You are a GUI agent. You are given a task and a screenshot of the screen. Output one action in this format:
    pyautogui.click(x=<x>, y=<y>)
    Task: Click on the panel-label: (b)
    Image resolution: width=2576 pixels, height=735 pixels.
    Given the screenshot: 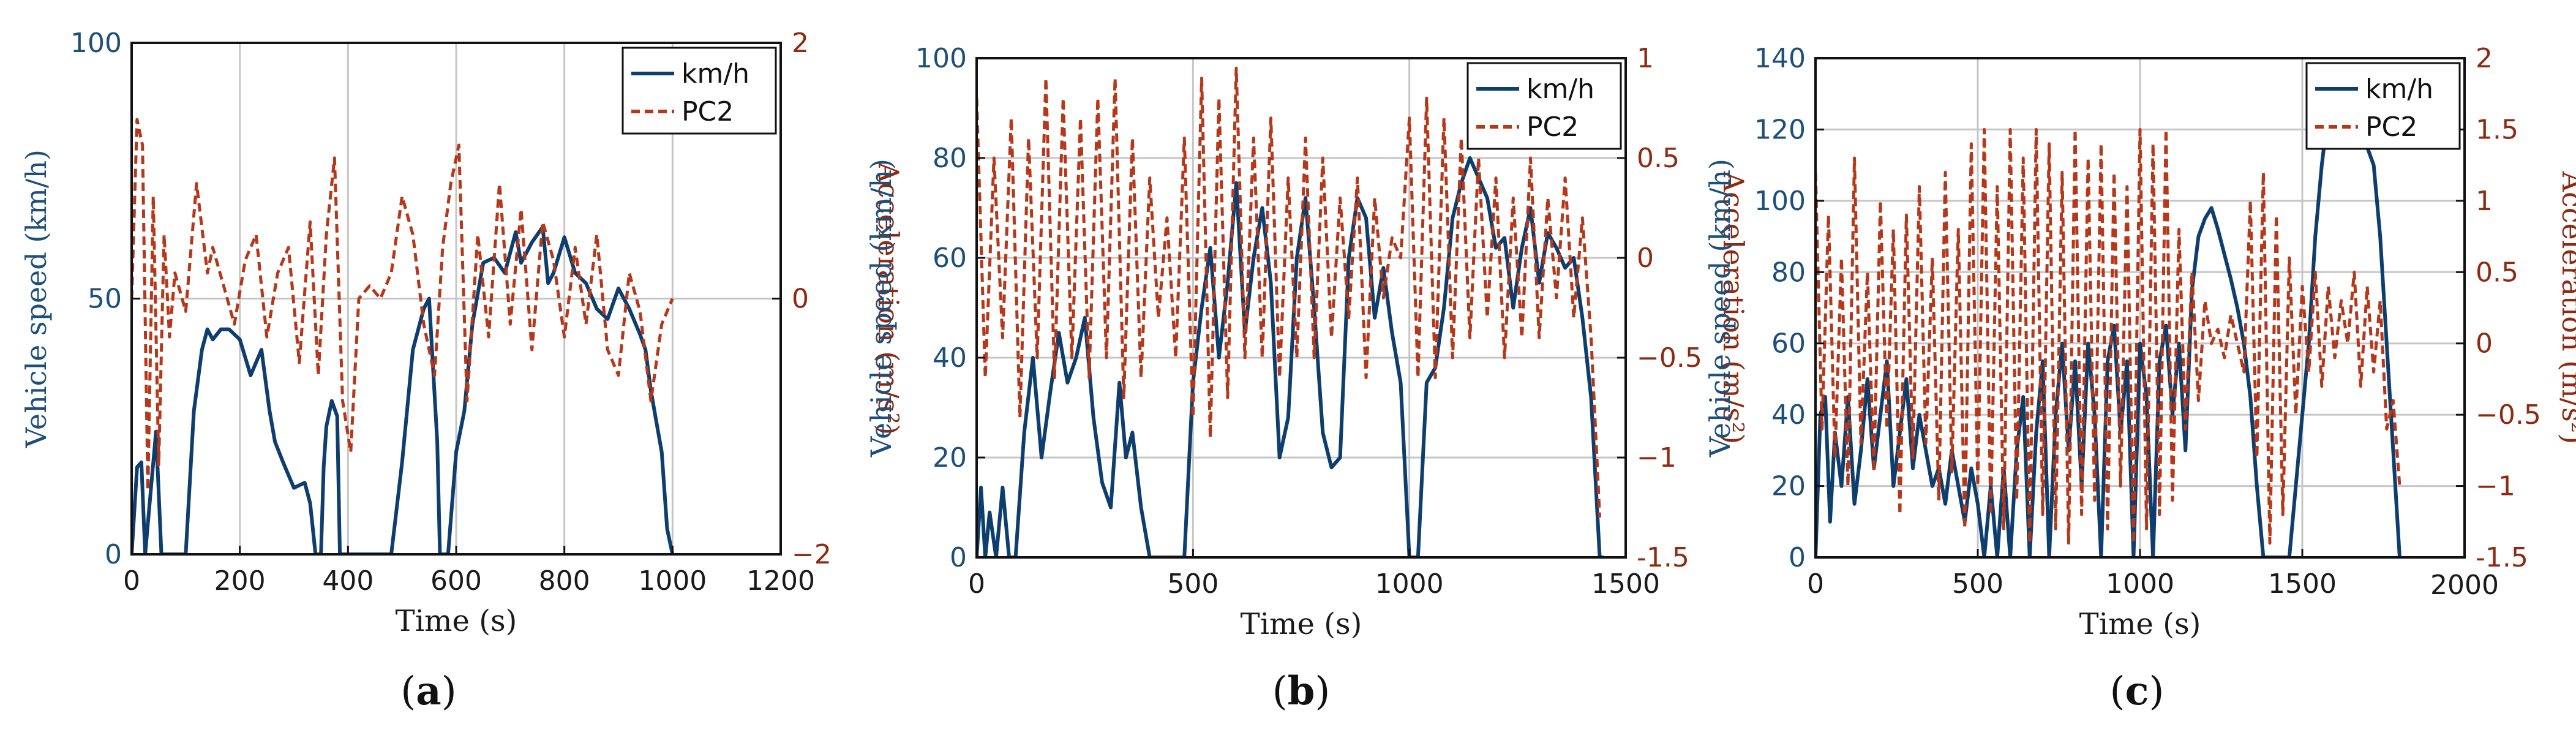 What is the action you would take?
    pyautogui.click(x=1301, y=691)
    